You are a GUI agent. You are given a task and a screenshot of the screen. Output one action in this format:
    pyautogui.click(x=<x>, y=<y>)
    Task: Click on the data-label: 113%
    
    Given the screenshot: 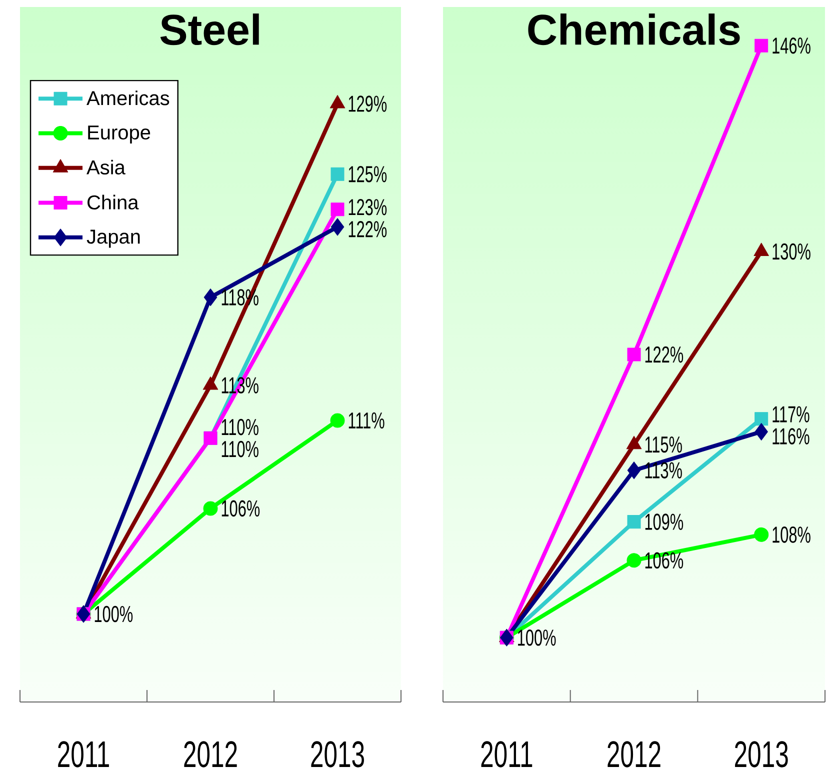 What is the action you would take?
    pyautogui.click(x=663, y=470)
    